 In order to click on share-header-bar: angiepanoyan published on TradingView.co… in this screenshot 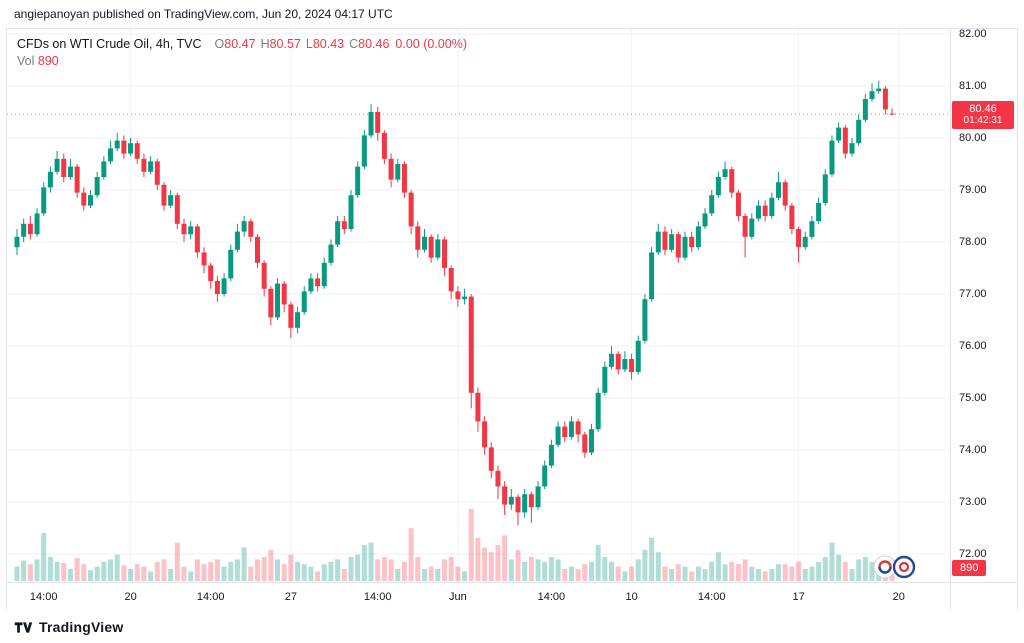, I will do `click(512, 14)`.